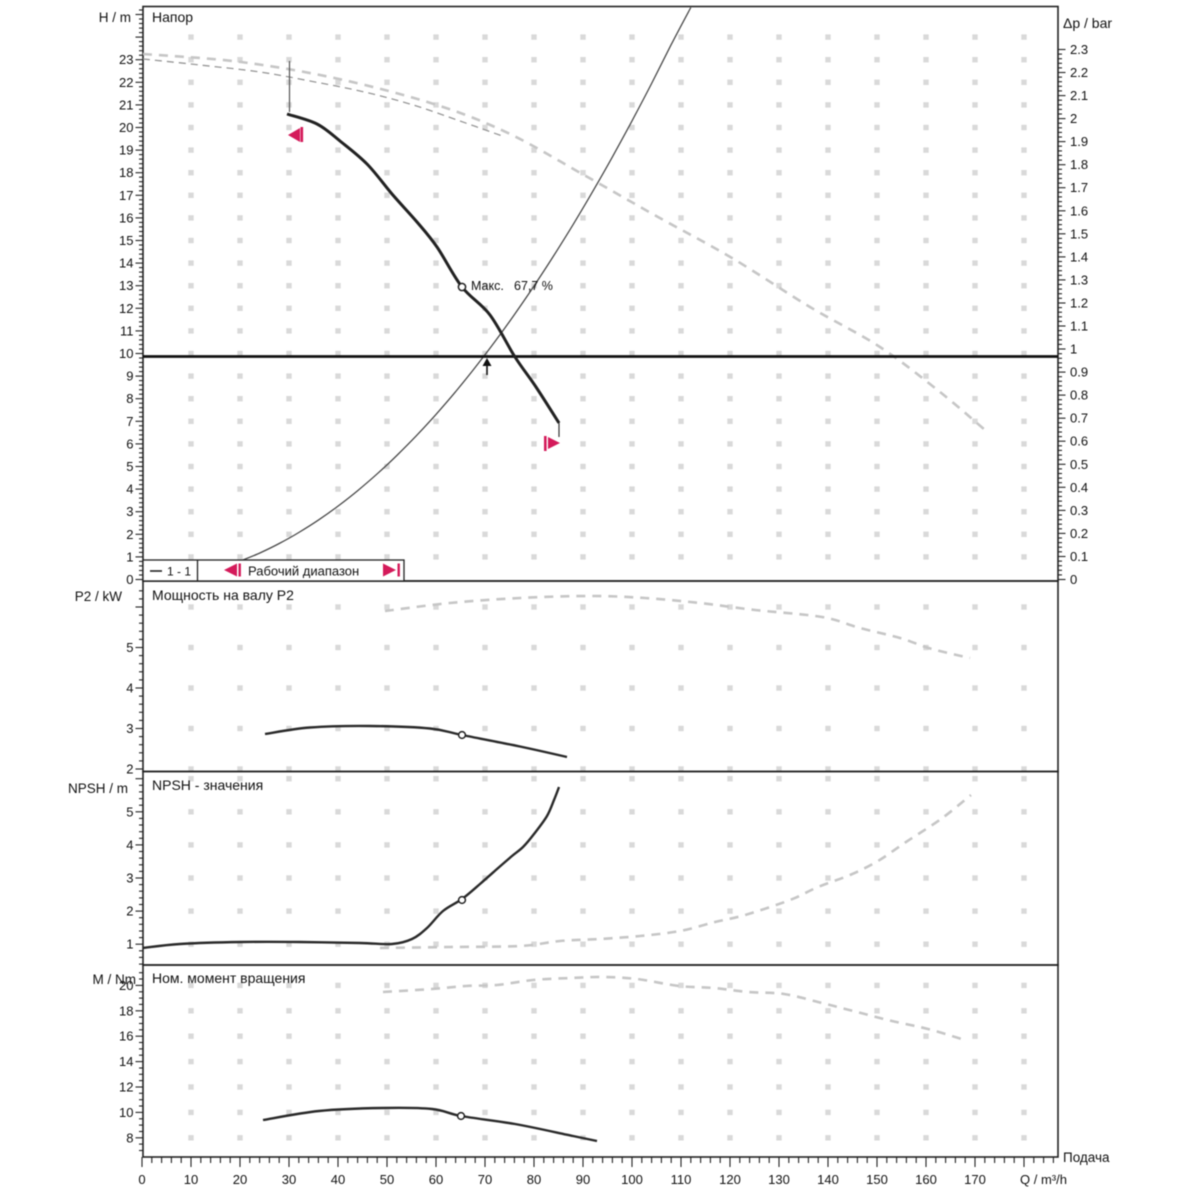 The width and height of the screenshot is (1200, 1200). Describe the element at coordinates (126, 285) in the screenshot. I see `svg-text: 13` at that location.